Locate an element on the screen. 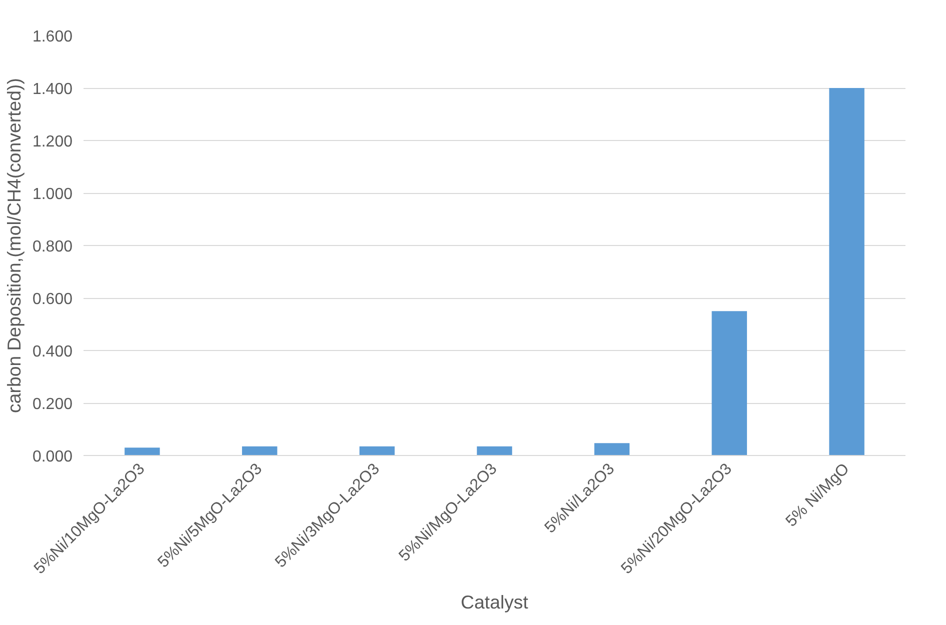  y-tick-label: 1.600 is located at coordinates (52, 37).